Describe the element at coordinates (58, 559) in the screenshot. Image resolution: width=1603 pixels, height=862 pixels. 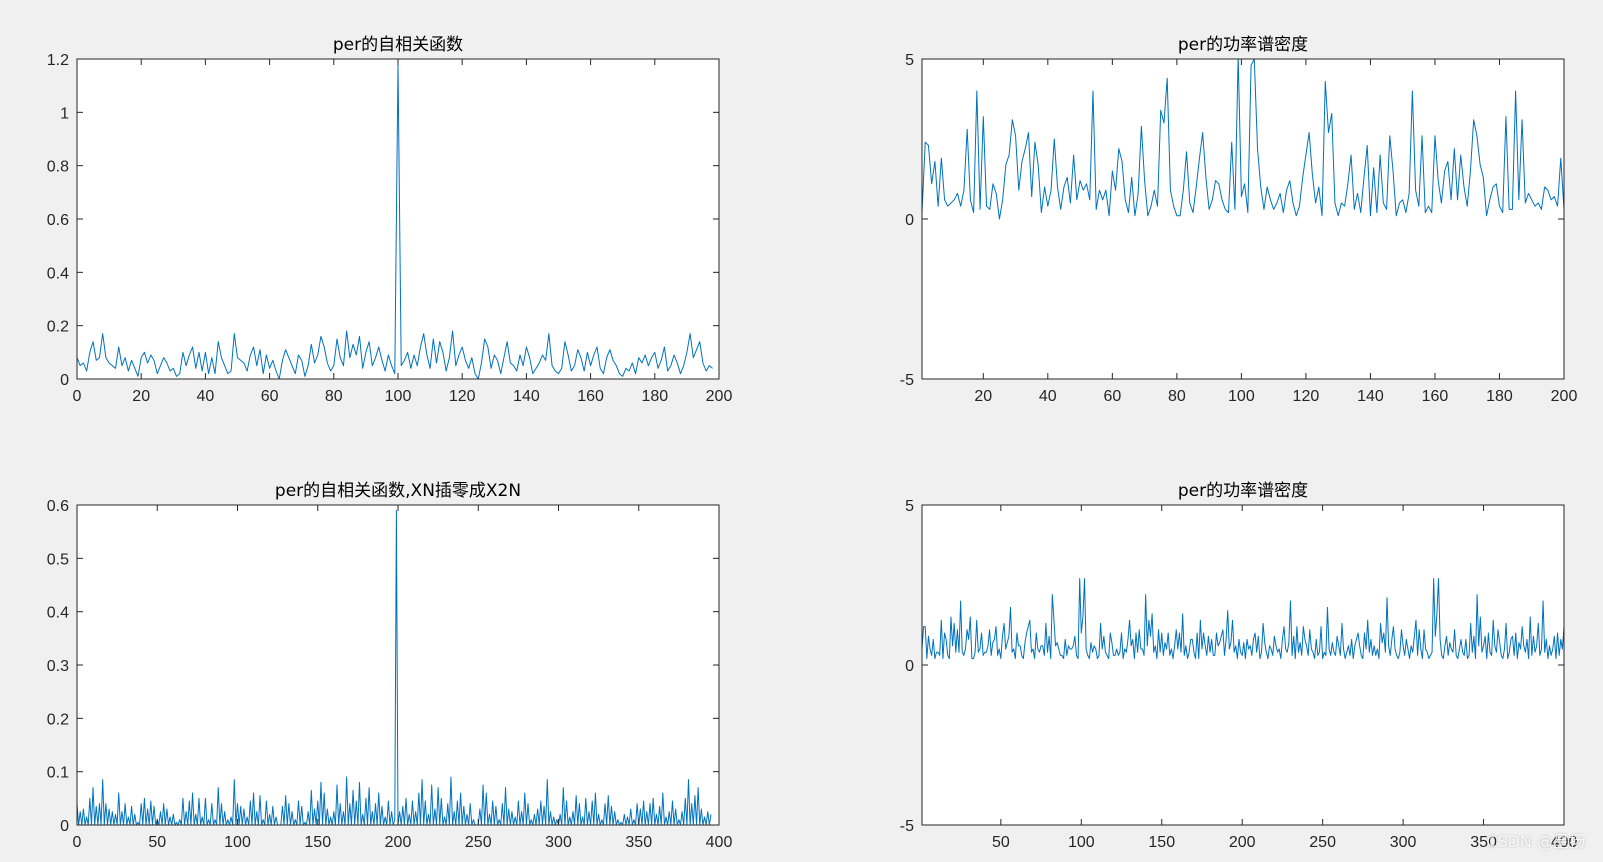
I see `y-tick-label: 0.5` at that location.